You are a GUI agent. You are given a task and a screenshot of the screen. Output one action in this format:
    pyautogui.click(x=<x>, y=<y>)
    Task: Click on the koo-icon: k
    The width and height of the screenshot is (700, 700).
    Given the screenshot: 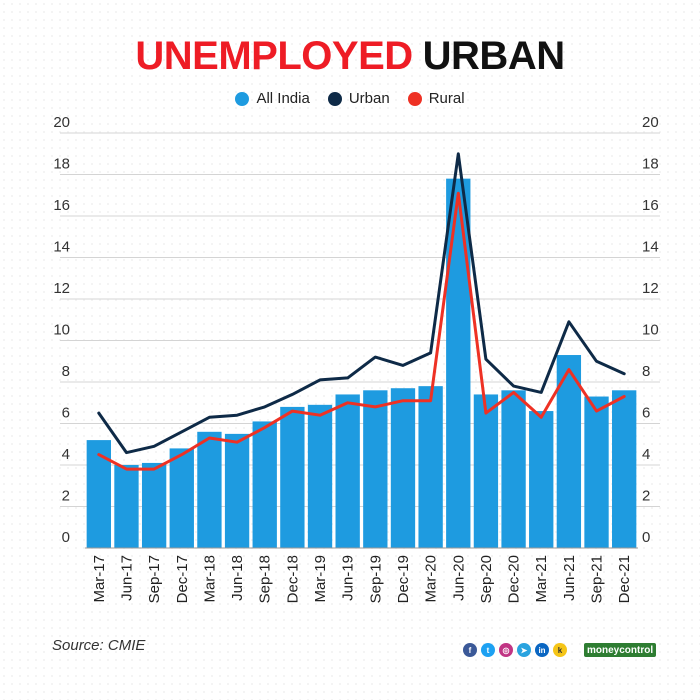 What is the action you would take?
    pyautogui.click(x=560, y=650)
    